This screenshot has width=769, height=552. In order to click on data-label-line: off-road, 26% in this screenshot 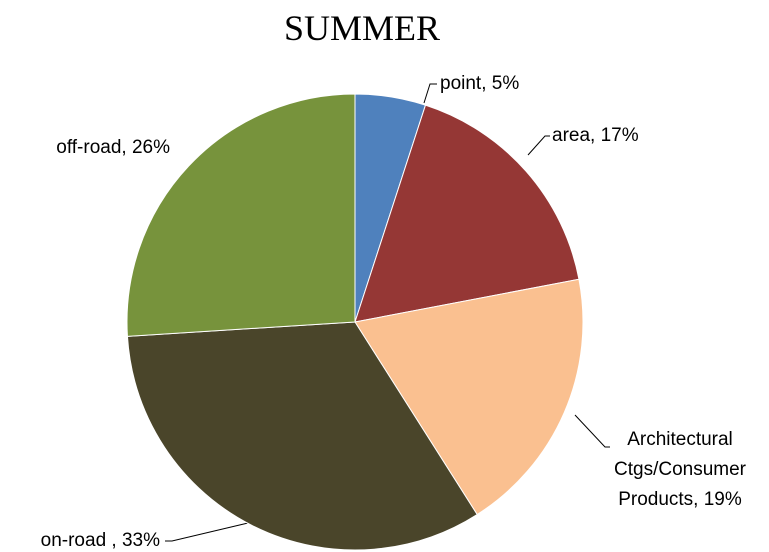, I will do `click(113, 147)`.